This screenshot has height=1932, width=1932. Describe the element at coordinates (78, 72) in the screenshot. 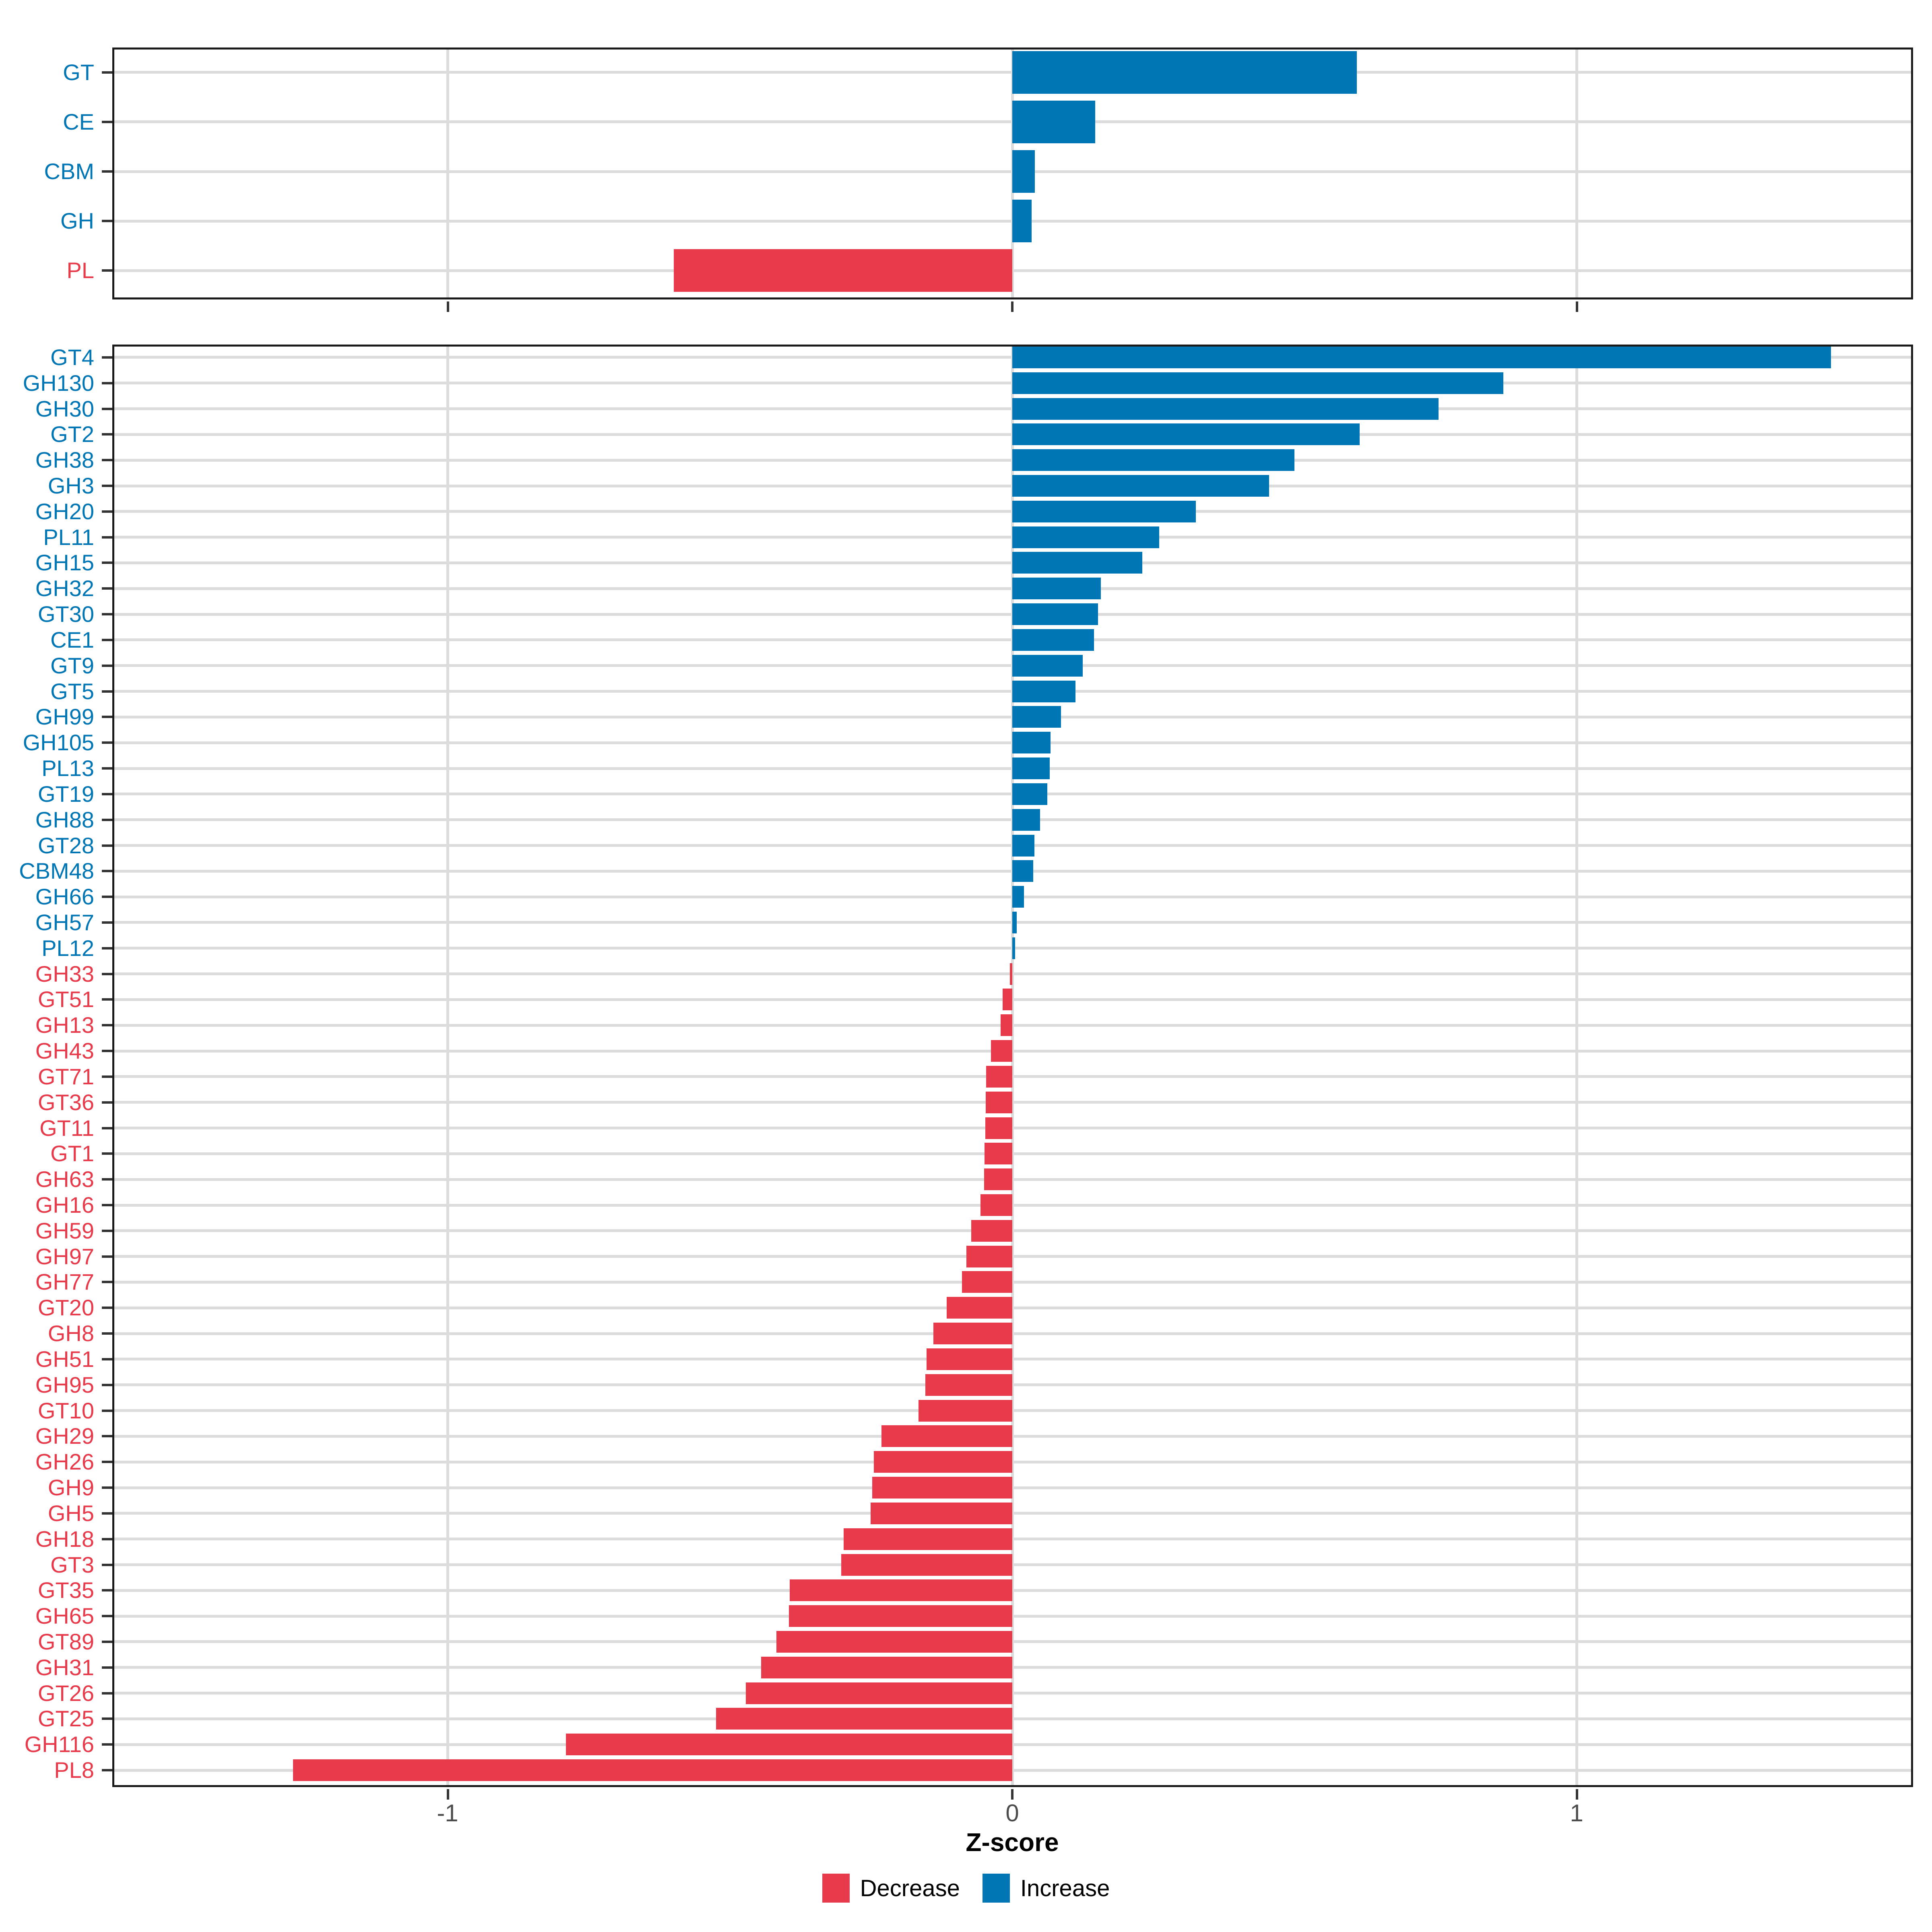

I see `y-label-GT: GT` at that location.